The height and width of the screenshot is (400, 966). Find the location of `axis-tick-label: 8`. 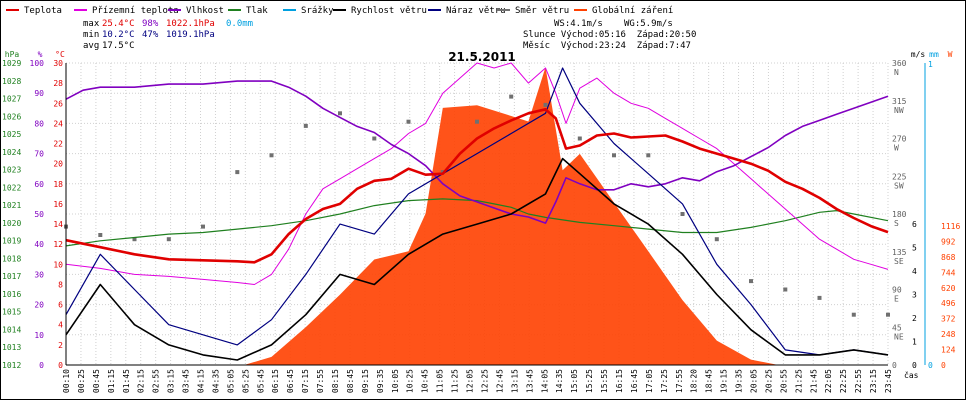

axis-tick-label: 8 is located at coordinates (60, 285).